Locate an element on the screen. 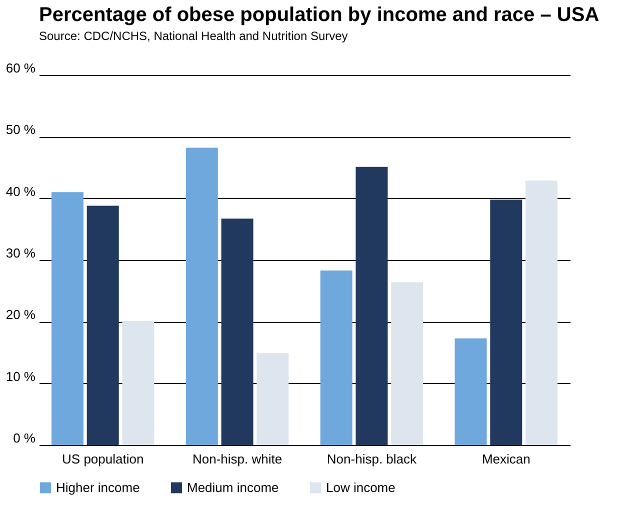 The height and width of the screenshot is (506, 644). y-tick-label: 50 % is located at coordinates (21, 130).